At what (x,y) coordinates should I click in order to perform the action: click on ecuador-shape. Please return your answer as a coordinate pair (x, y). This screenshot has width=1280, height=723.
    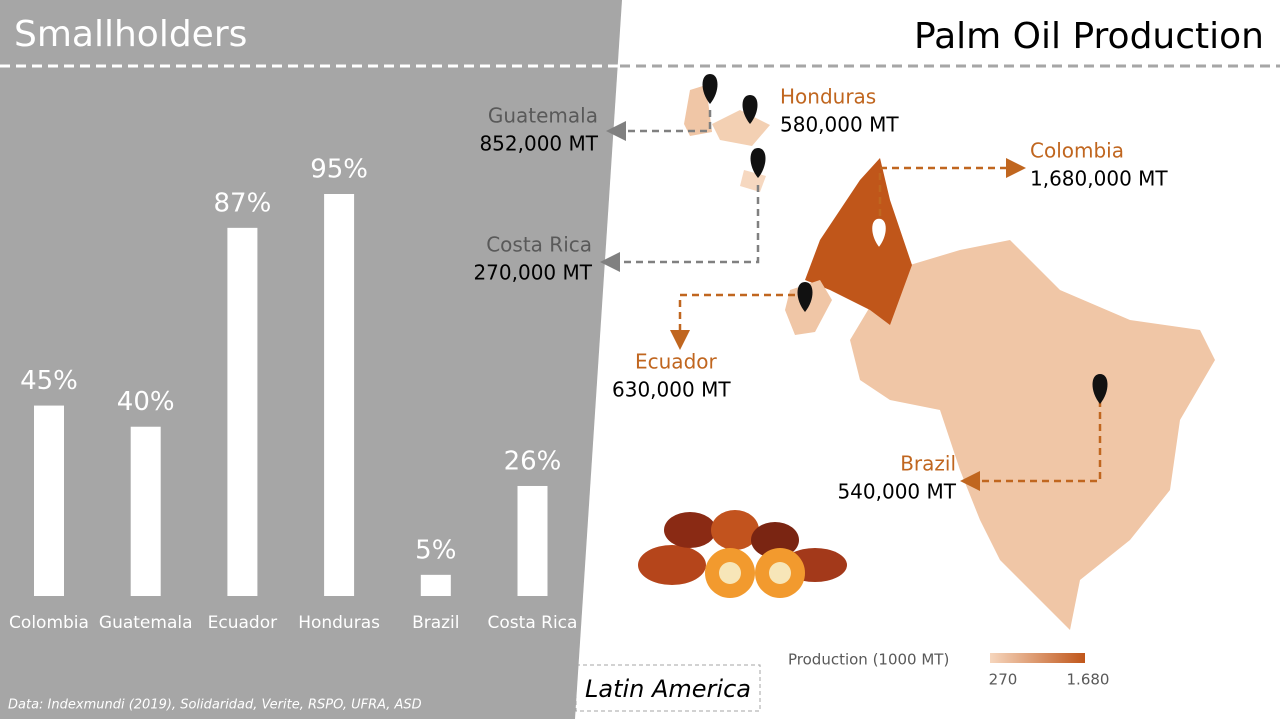
    Looking at the image, I should click on (808, 307).